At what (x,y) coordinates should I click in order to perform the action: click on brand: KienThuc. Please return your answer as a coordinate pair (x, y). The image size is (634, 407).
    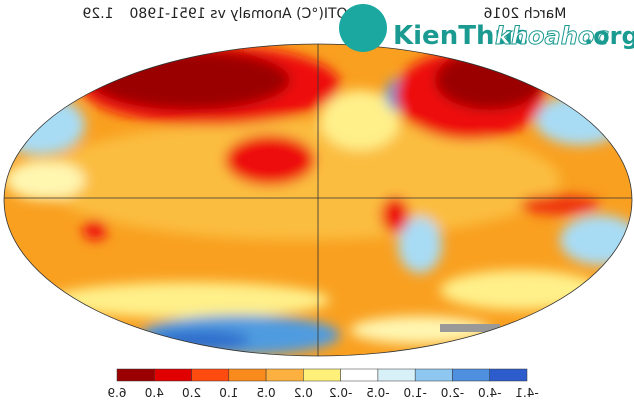
    Looking at the image, I should click on (460, 36).